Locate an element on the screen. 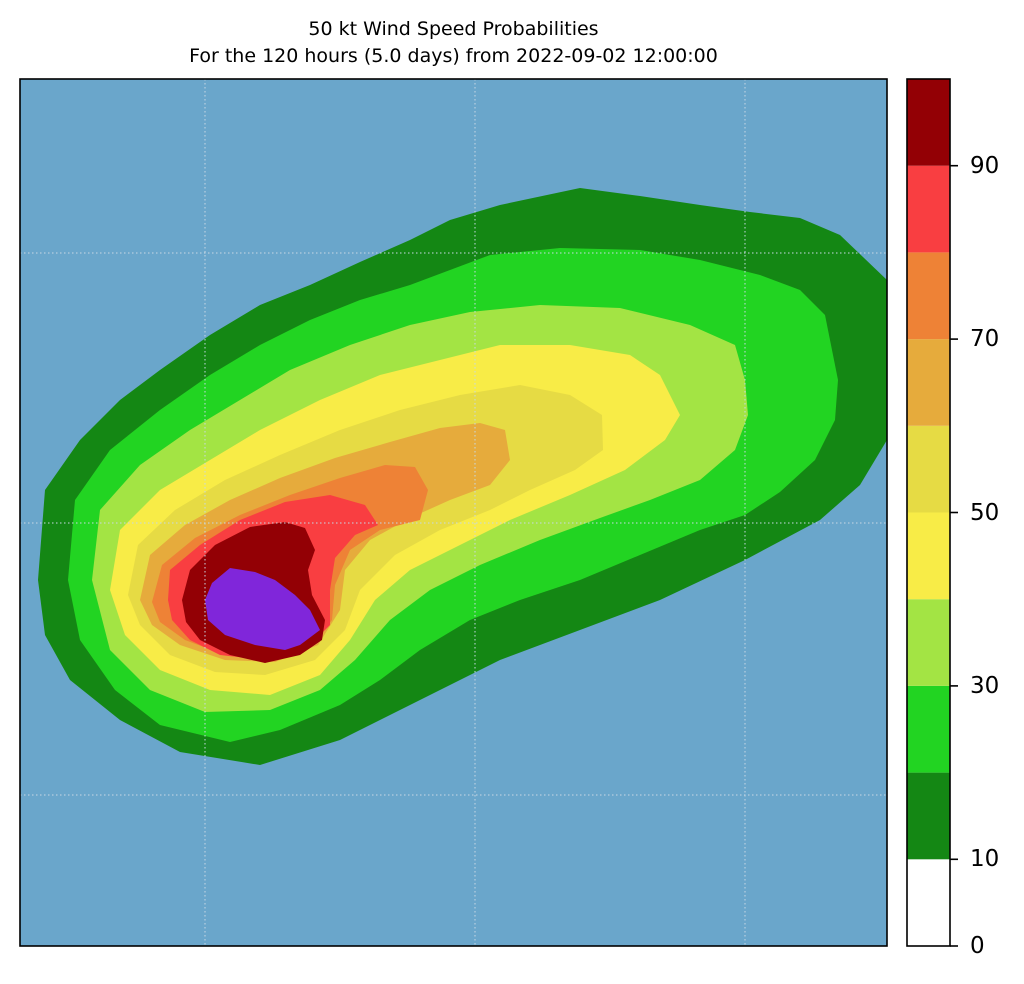 This screenshot has height=984, width=1024. title-line-1: 50 kt Wind Speed Probabilities is located at coordinates (453, 29).